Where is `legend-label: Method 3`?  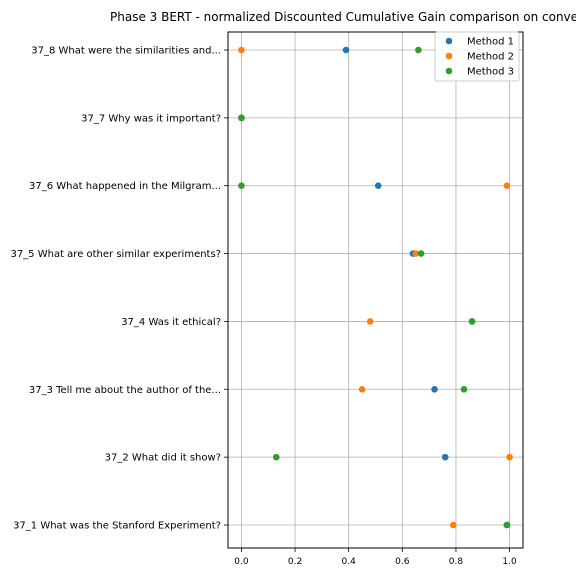
legend-label: Method 3 is located at coordinates (490, 72).